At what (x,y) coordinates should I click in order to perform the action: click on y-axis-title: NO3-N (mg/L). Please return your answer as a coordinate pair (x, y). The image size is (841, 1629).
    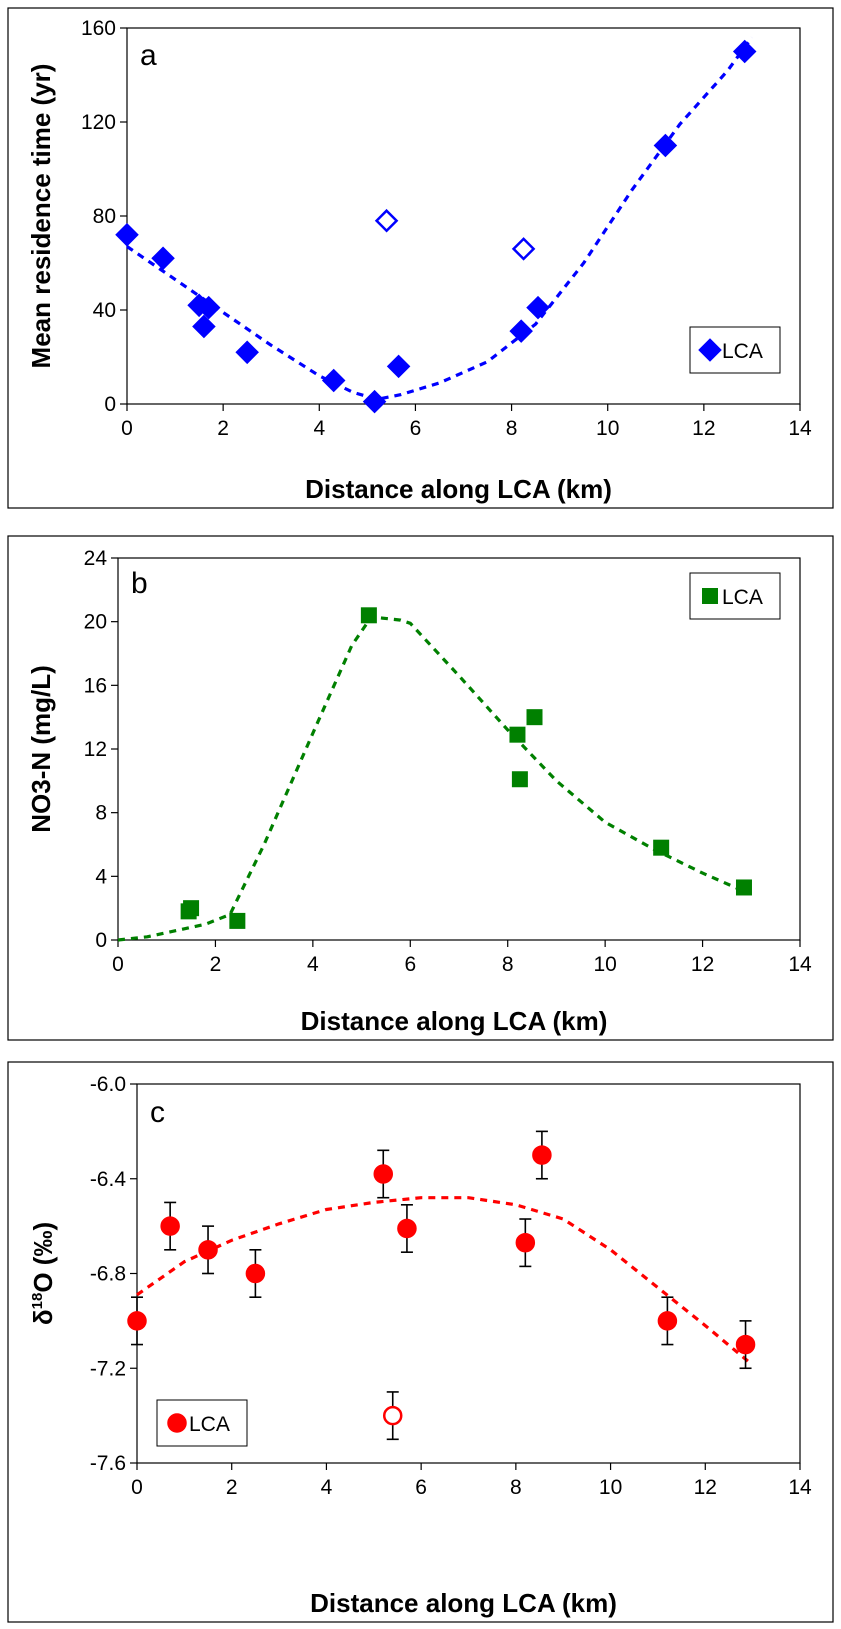
    Looking at the image, I should click on (41, 749).